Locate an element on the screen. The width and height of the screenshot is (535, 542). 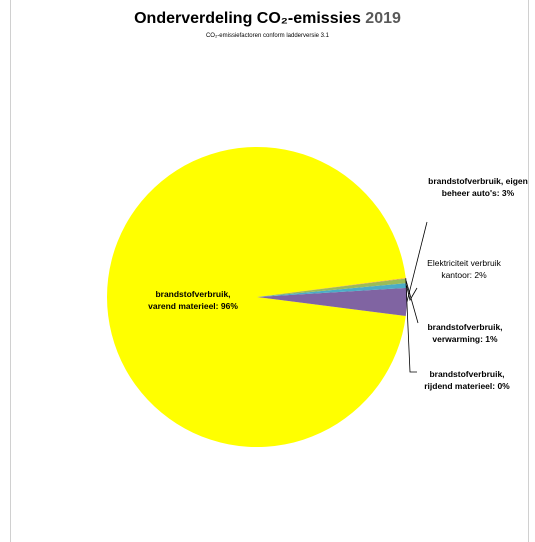
chart-title: Onderverdeling CO₂-emissies 2019 is located at coordinates (267, 19).